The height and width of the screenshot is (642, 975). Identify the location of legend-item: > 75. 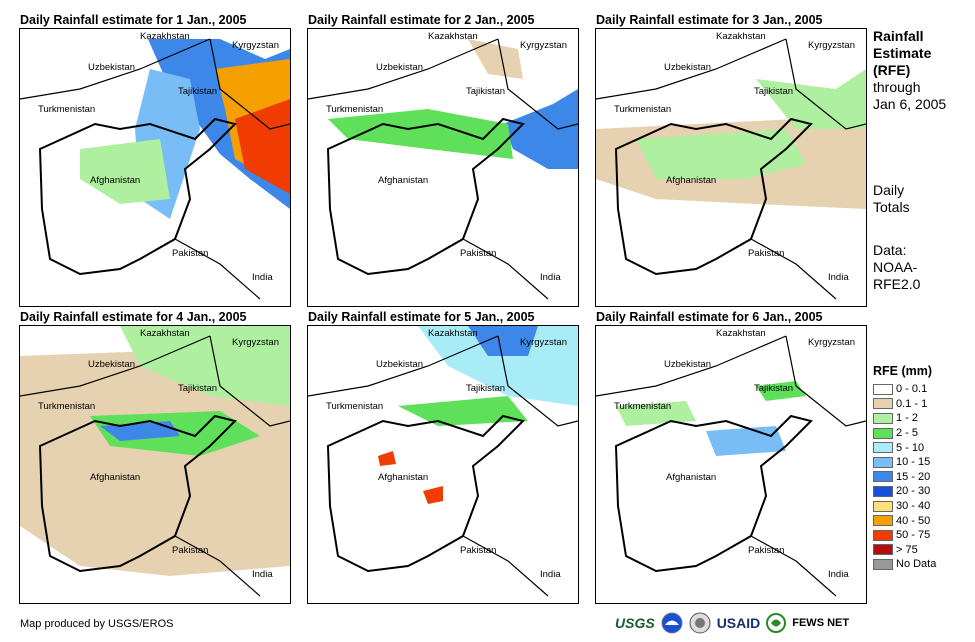
(904, 550).